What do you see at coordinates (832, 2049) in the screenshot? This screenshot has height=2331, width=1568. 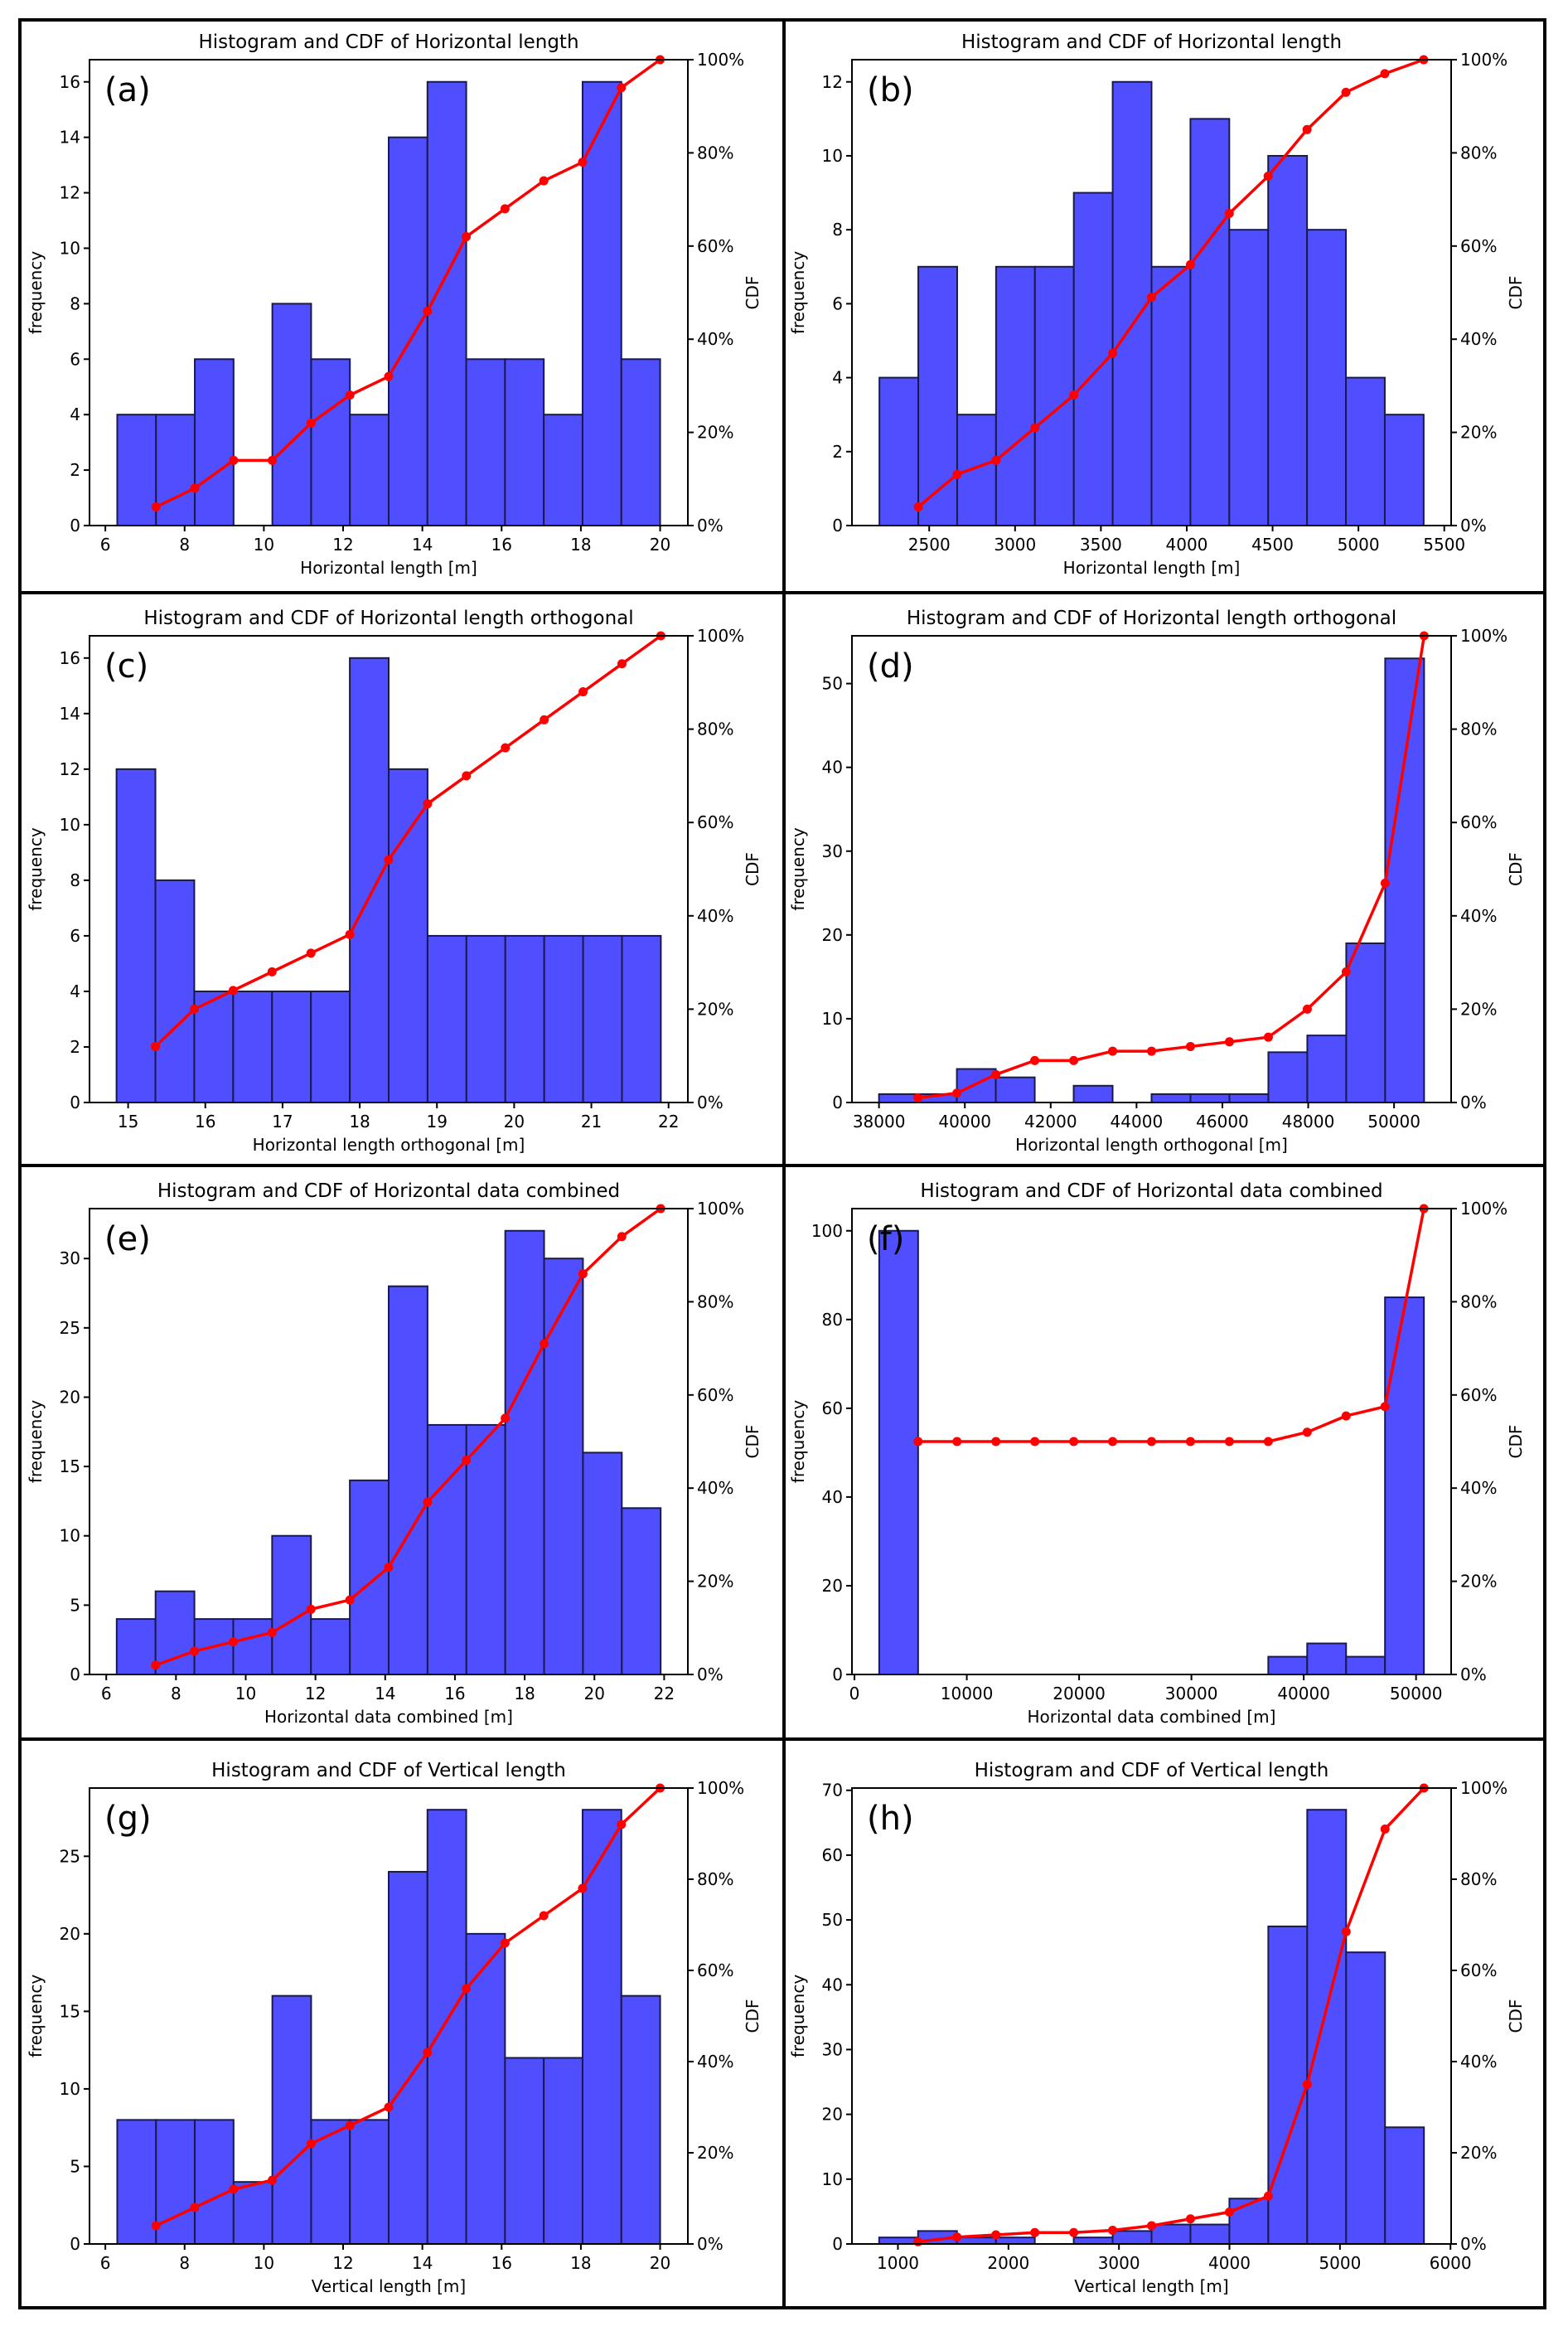 I see `y-tick-label: 30` at bounding box center [832, 2049].